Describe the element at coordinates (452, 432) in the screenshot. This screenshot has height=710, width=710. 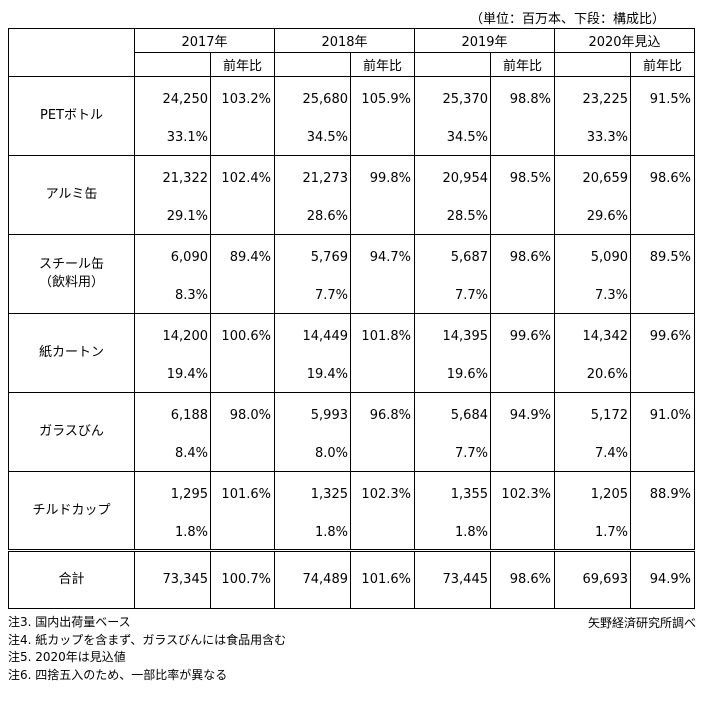
I see `value-cell: 5,684 7.7%` at that location.